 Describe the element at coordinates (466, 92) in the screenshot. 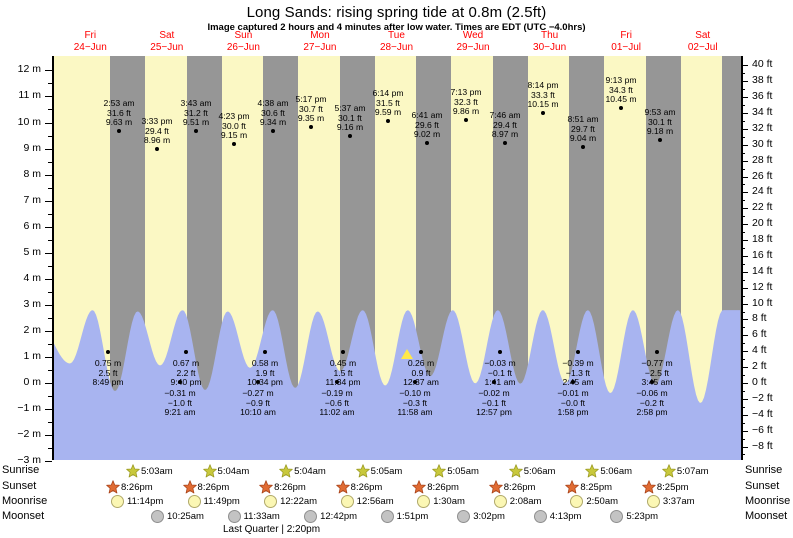

I see `high-tide-label-10-line-1: 7:13 pm` at that location.